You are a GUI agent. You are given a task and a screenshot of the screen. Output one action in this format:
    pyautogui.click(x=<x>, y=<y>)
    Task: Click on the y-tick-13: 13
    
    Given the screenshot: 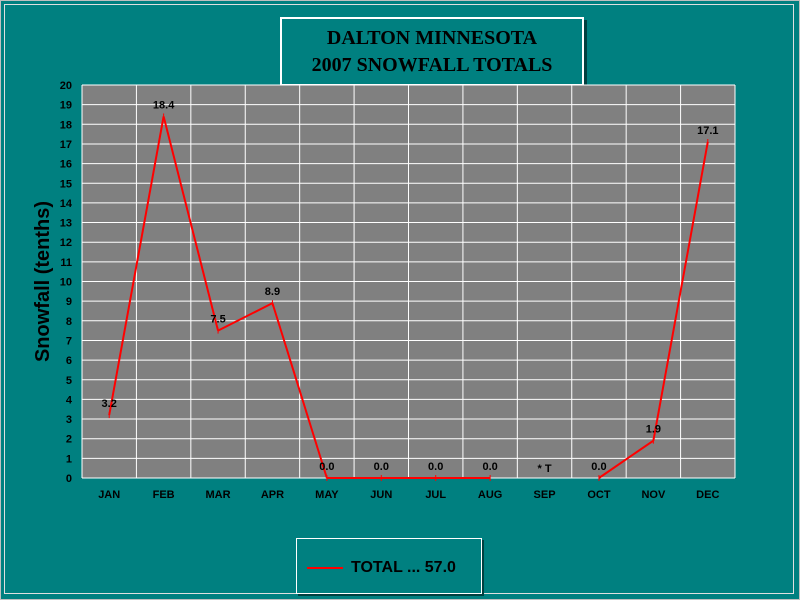 What is the action you would take?
    pyautogui.click(x=66, y=224)
    